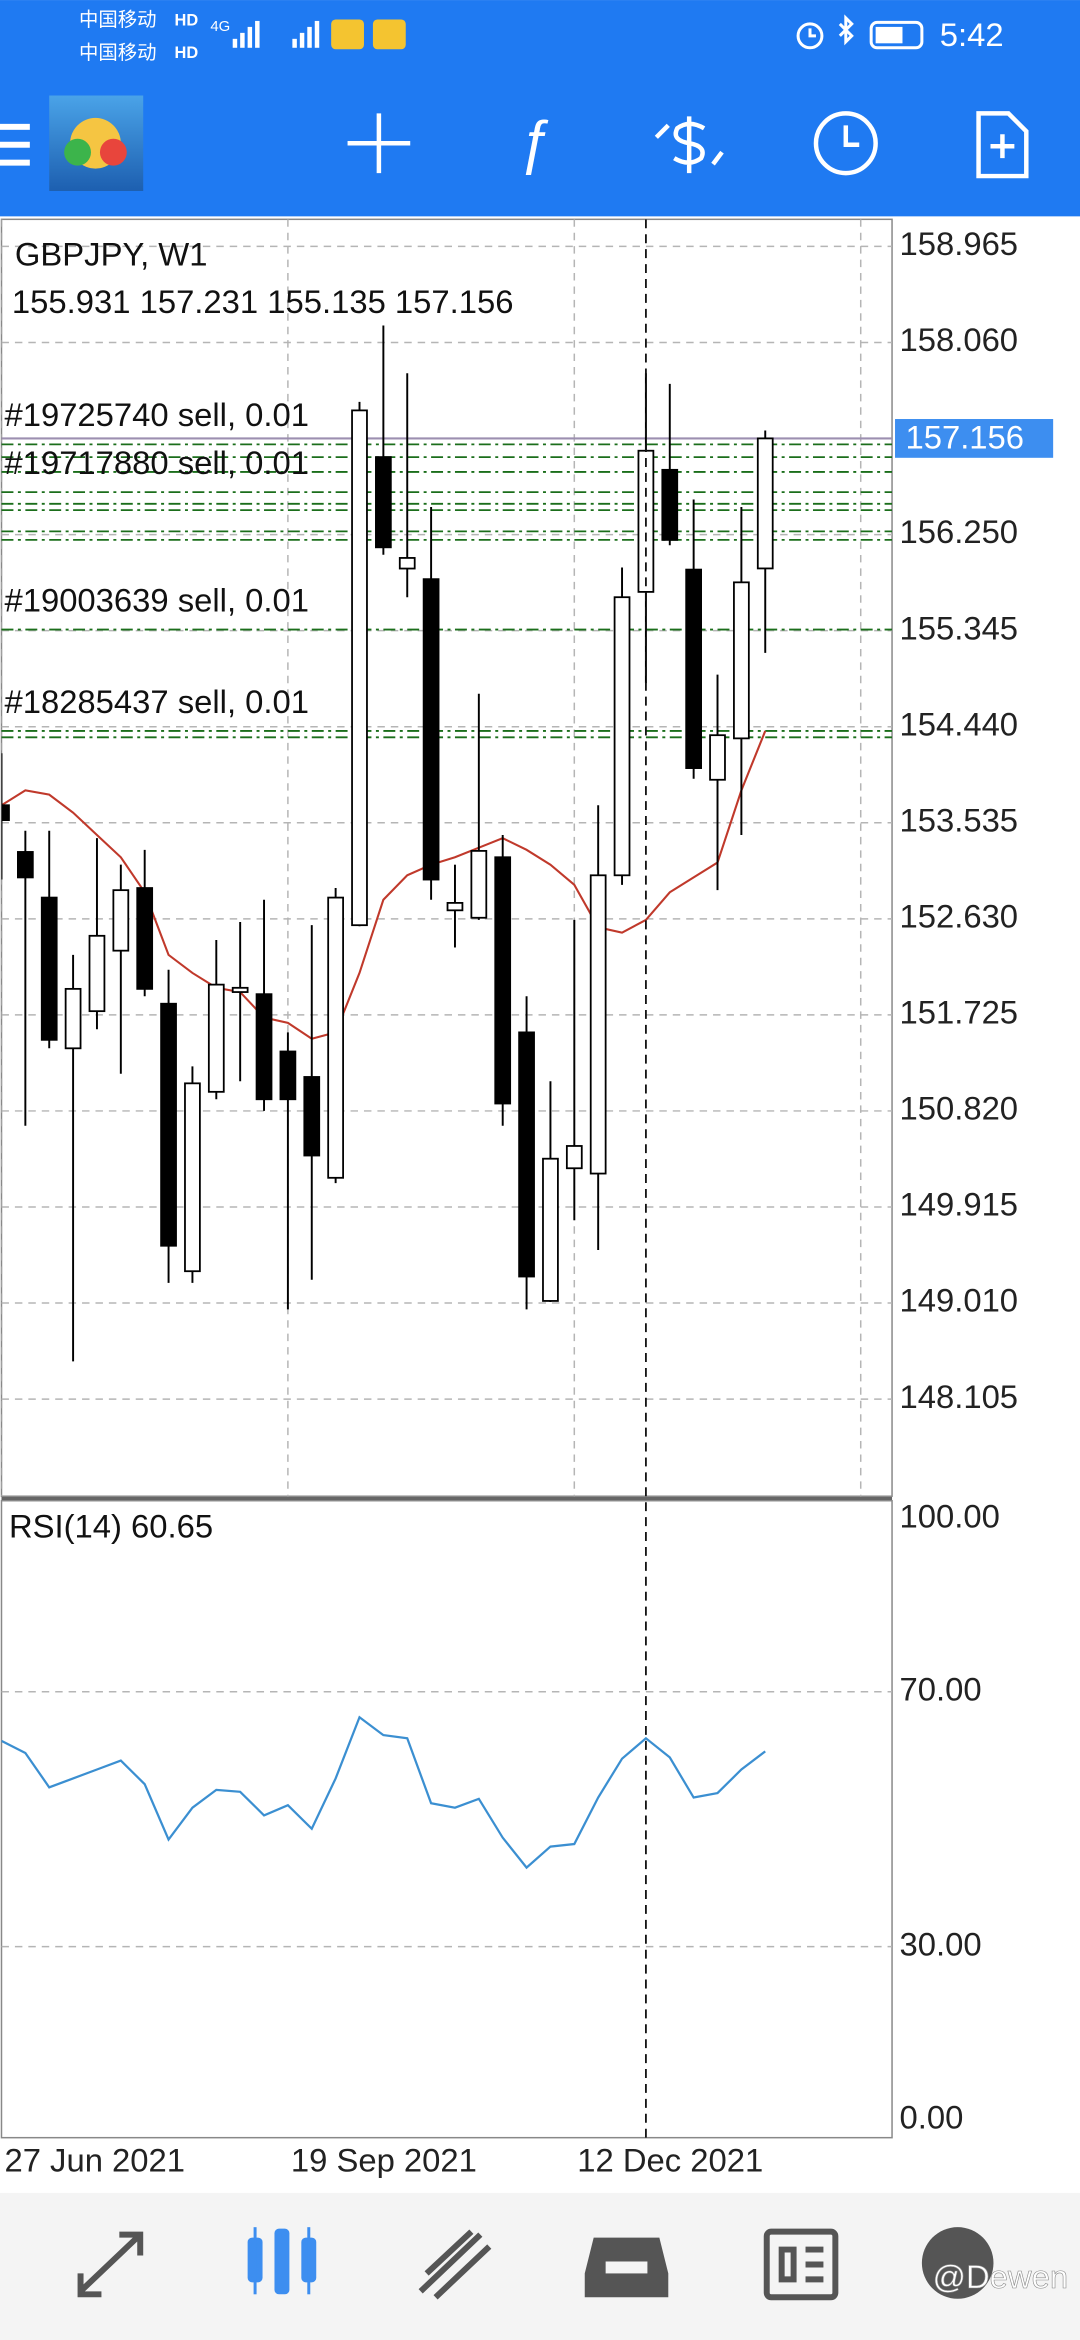 The width and height of the screenshot is (1080, 2340). I want to click on order-label: #19717880 sell, 0.01, so click(156, 462).